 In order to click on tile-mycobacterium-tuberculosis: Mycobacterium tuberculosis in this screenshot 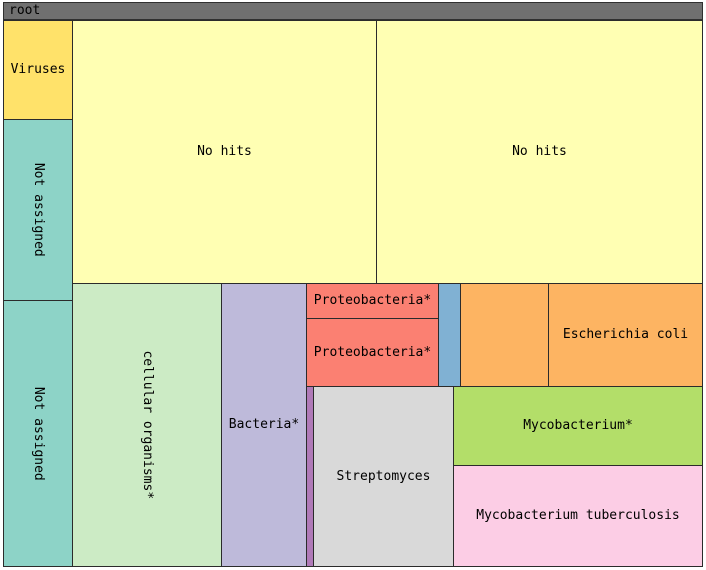, I will do `click(578, 516)`.